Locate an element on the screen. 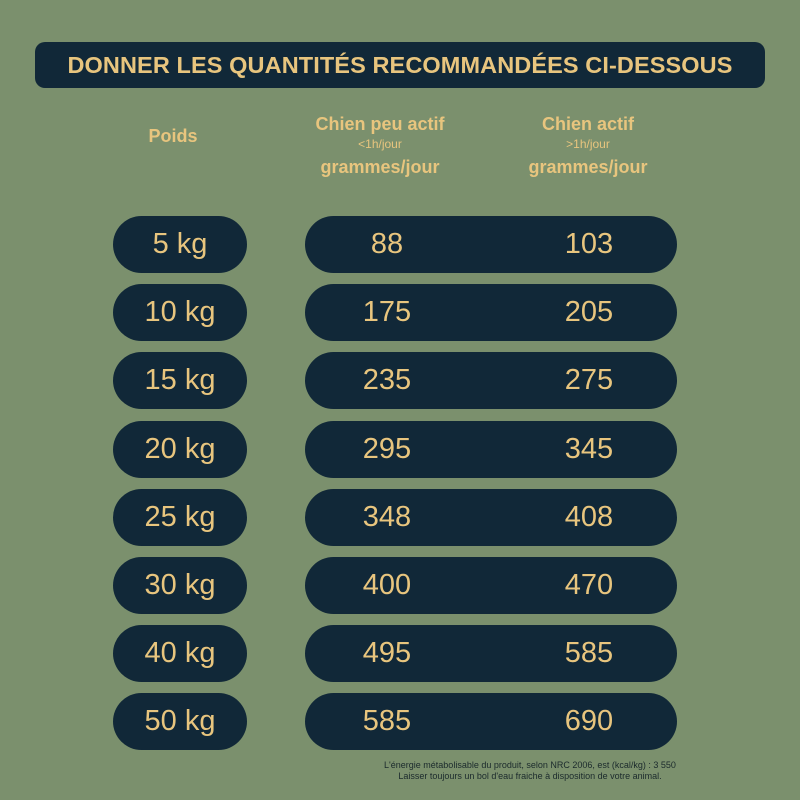  low-activity-grams: 295 is located at coordinates (387, 449).